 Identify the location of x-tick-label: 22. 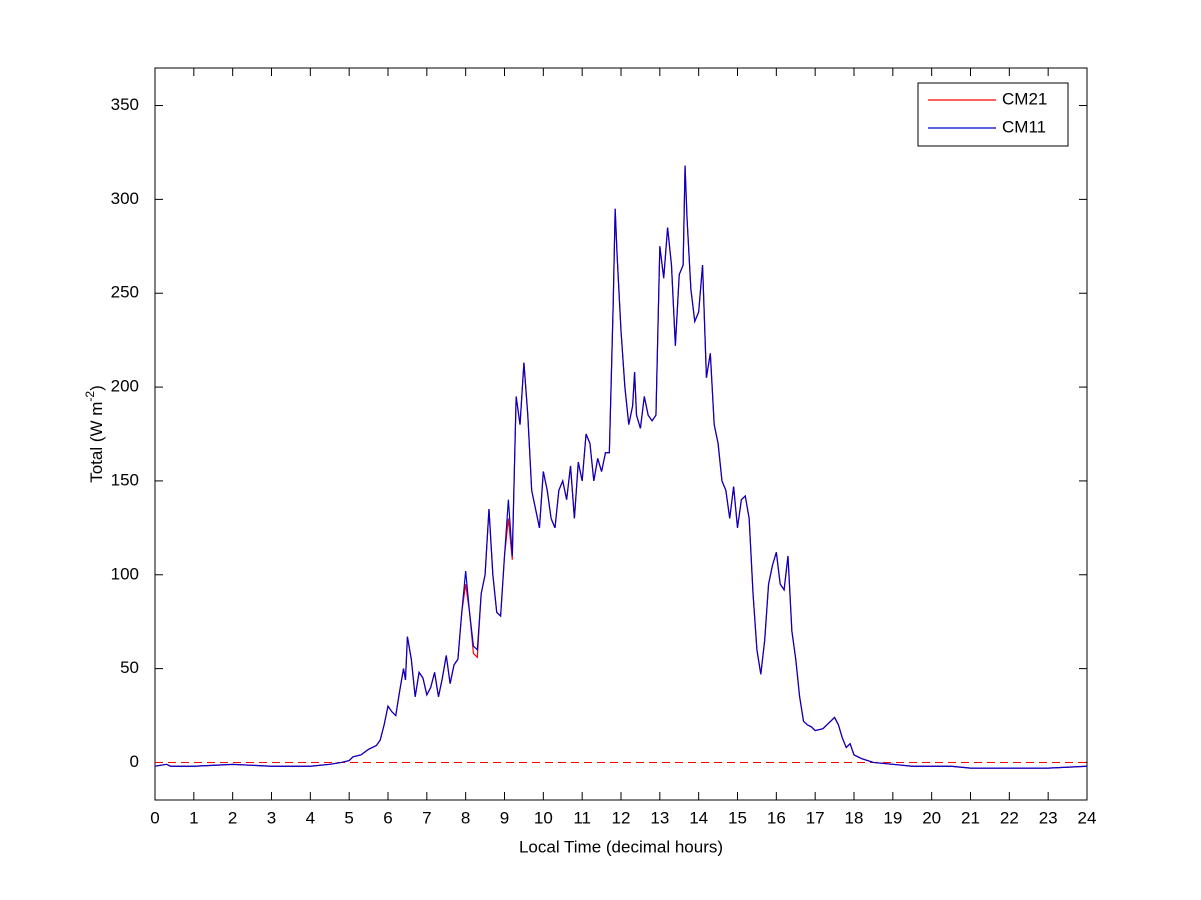
(1009, 817).